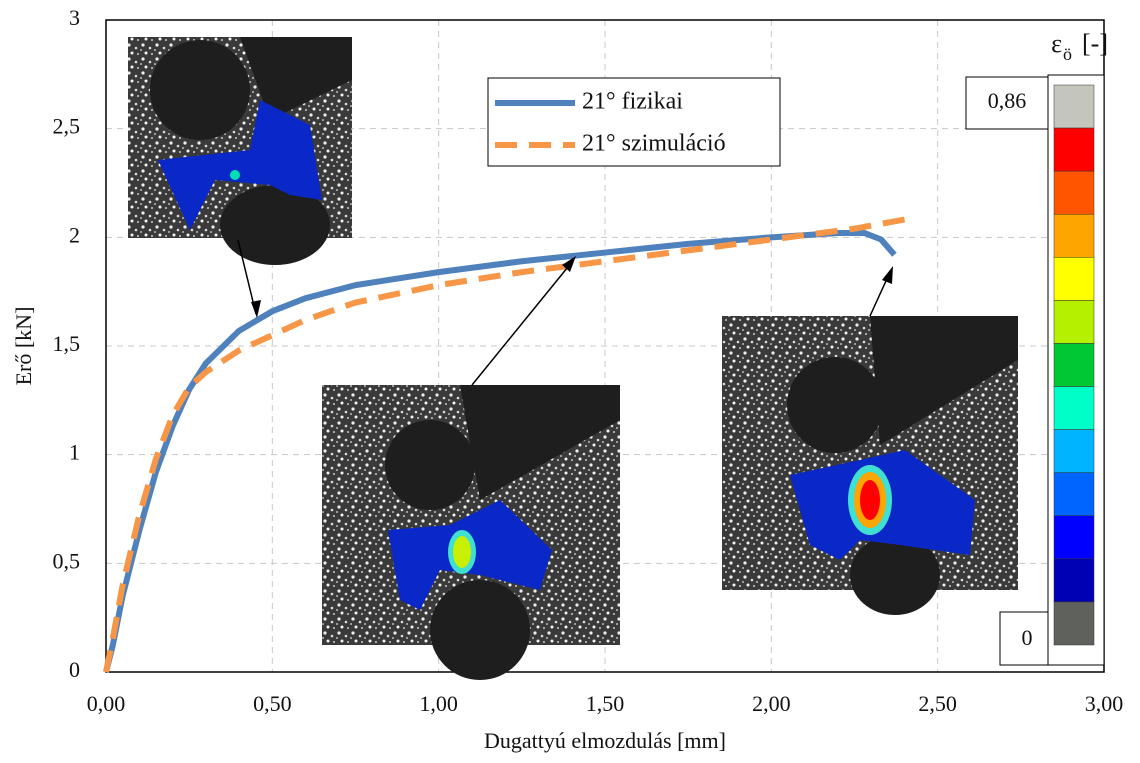 The height and width of the screenshot is (763, 1140). I want to click on legend-box, so click(634, 122).